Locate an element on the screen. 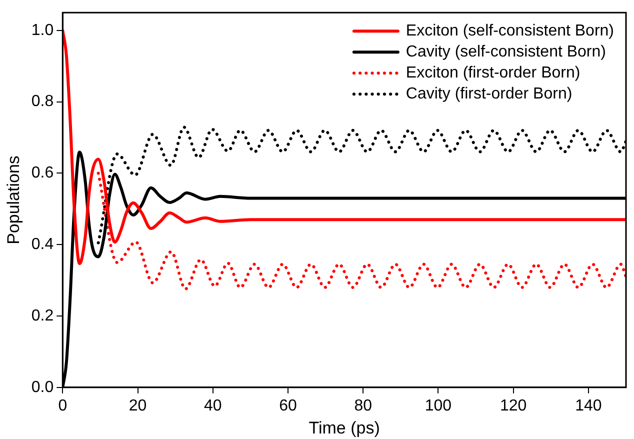 The width and height of the screenshot is (634, 439). y-axis-title: Populations is located at coordinates (13, 200).